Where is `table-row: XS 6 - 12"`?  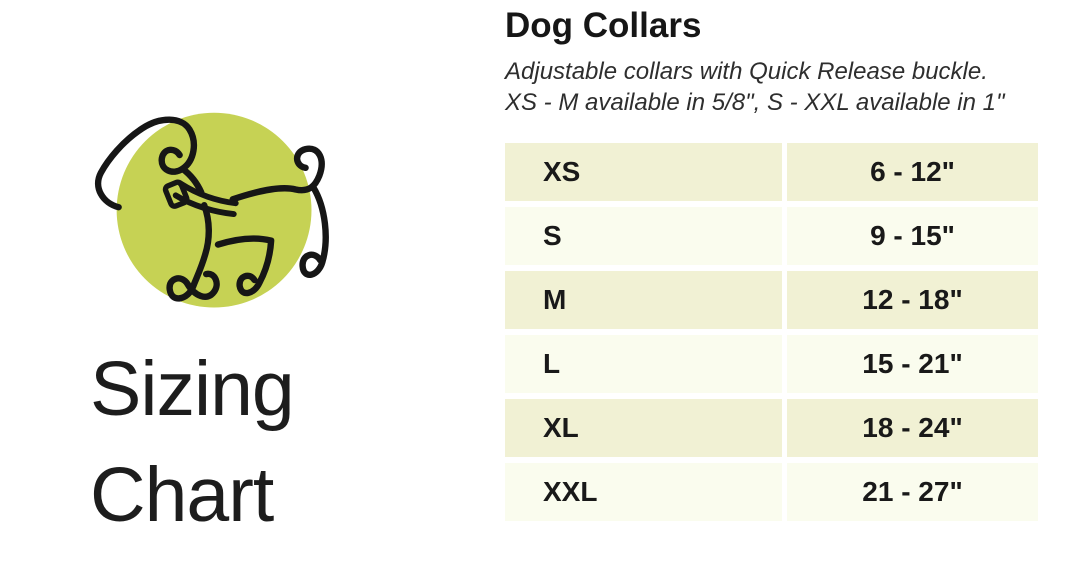 table-row: XS 6 - 12" is located at coordinates (771, 172).